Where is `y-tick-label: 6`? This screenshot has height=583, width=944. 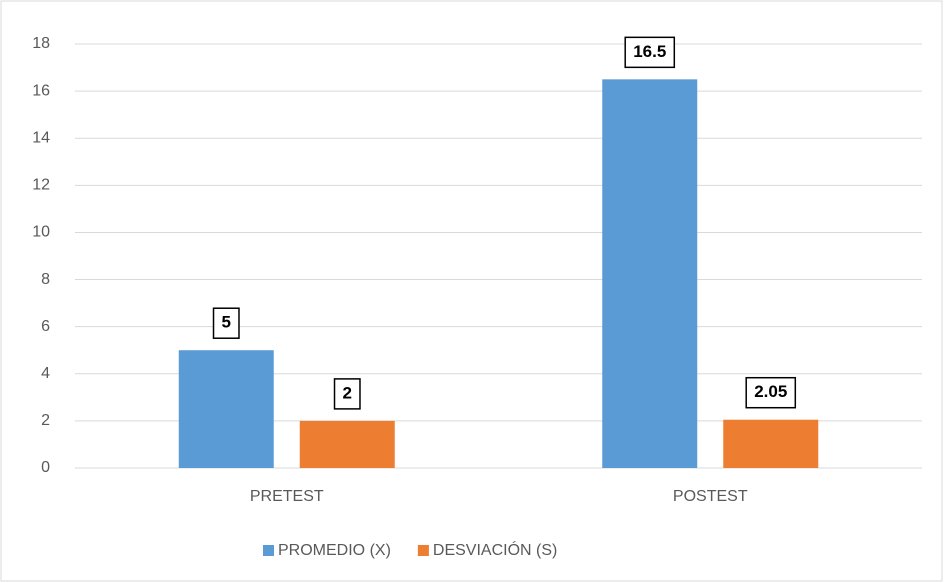
y-tick-label: 6 is located at coordinates (45, 326).